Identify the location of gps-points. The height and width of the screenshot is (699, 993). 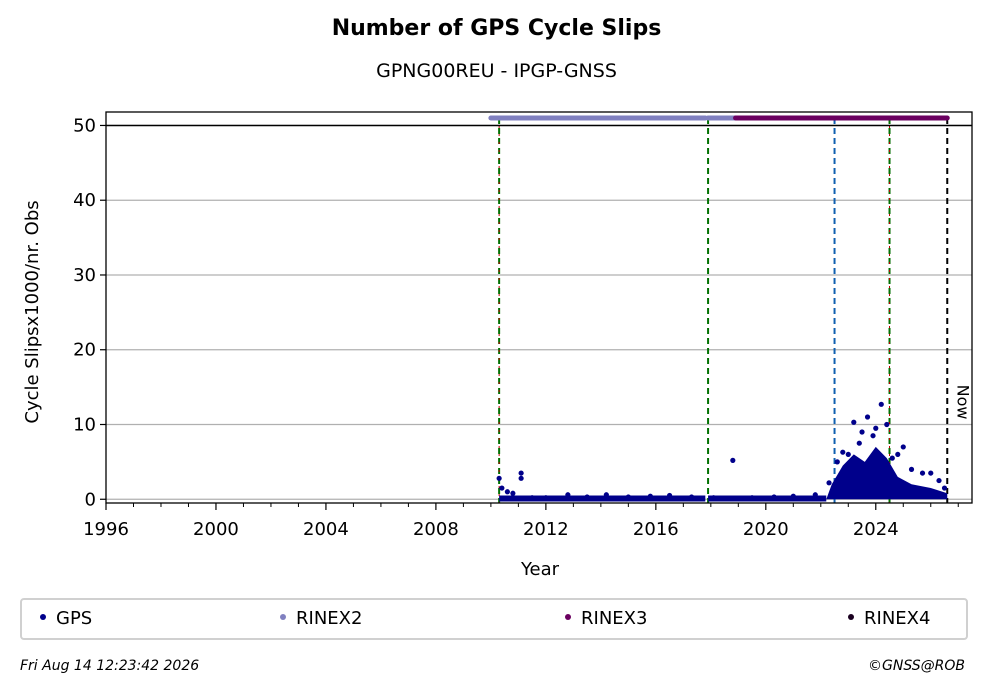
(722, 451).